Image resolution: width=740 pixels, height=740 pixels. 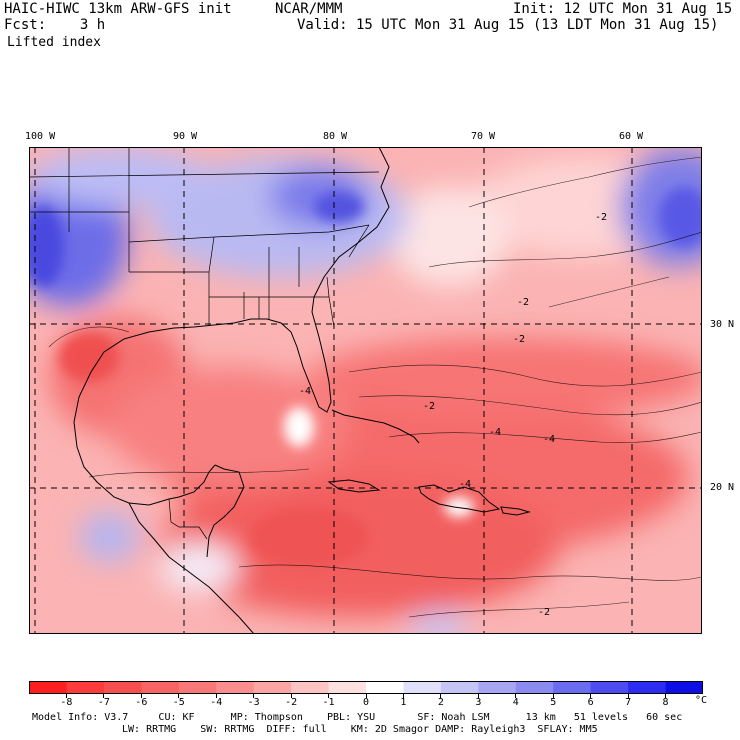 What do you see at coordinates (328, 702) in the screenshot?
I see `colorbar-label: -1` at bounding box center [328, 702].